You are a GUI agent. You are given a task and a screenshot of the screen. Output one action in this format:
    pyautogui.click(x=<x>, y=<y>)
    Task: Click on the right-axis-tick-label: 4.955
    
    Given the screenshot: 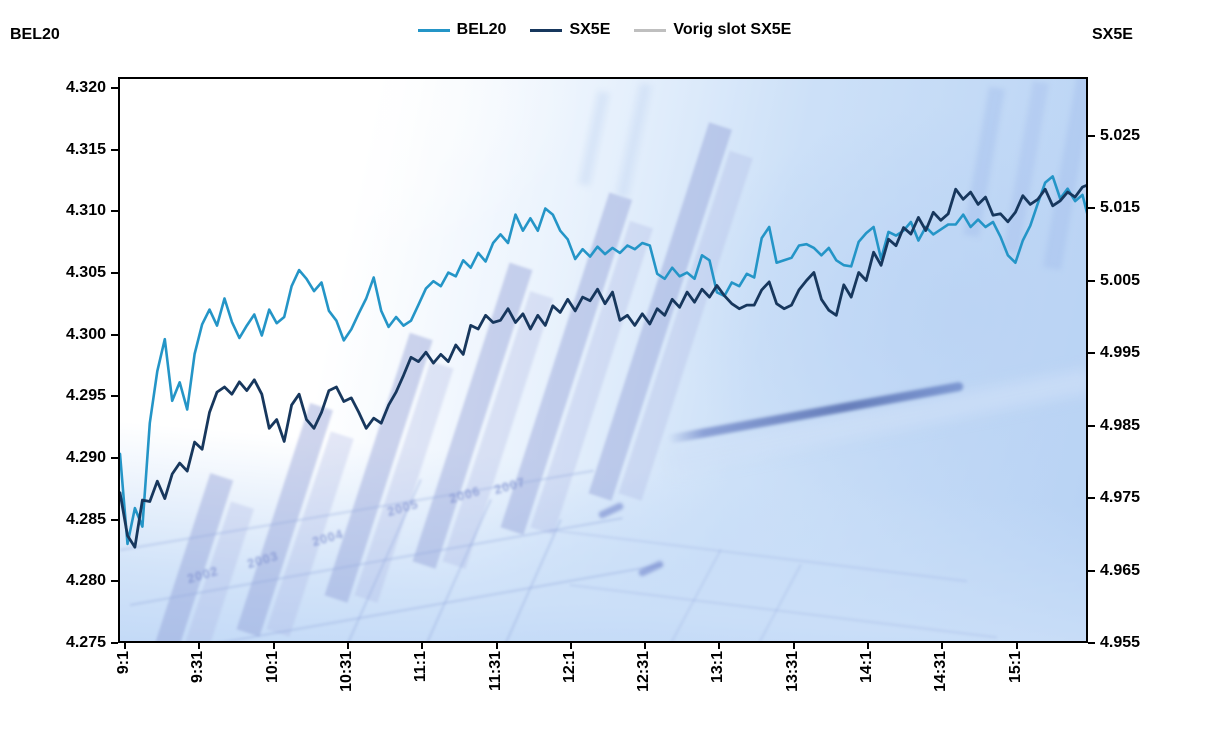 What is the action you would take?
    pyautogui.click(x=1120, y=642)
    